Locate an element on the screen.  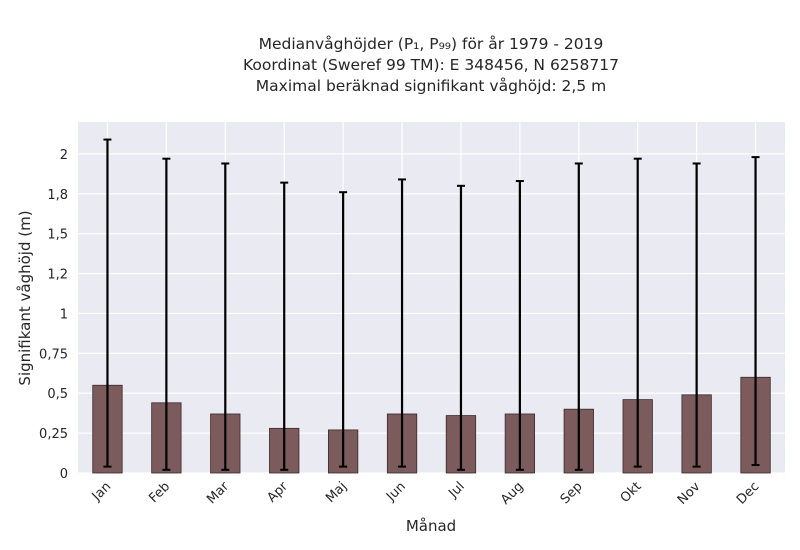
x-tick-label: Maj is located at coordinates (336, 492).